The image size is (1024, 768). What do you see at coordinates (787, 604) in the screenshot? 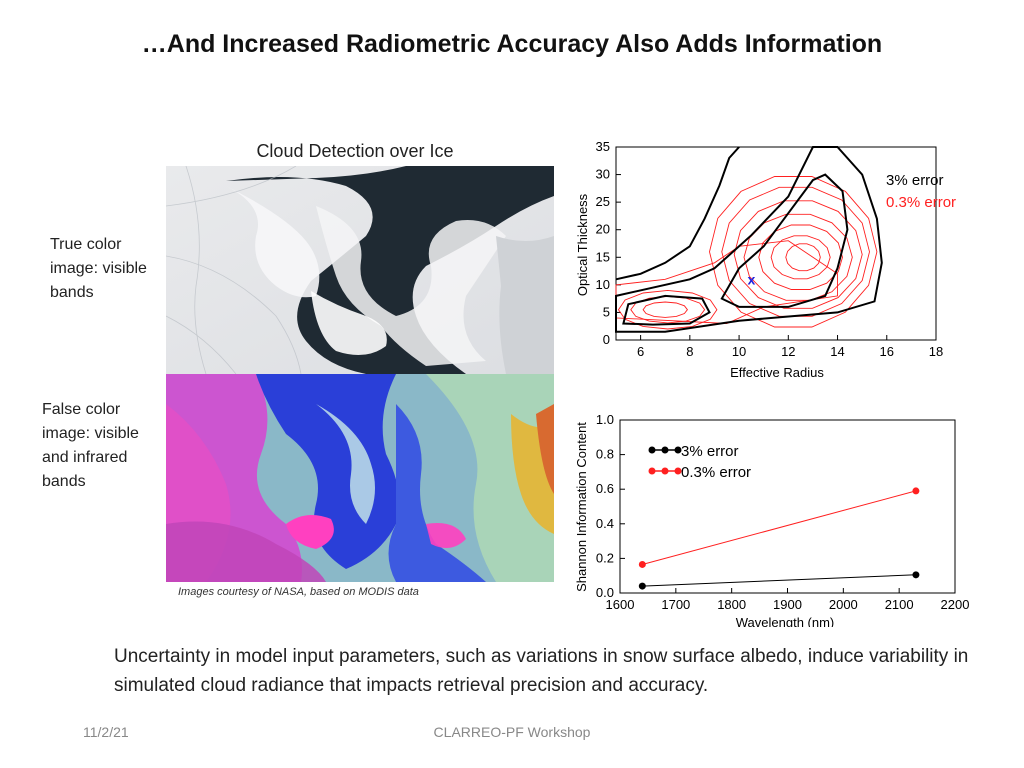
I see `info-x-tick-label: 1900` at bounding box center [787, 604].